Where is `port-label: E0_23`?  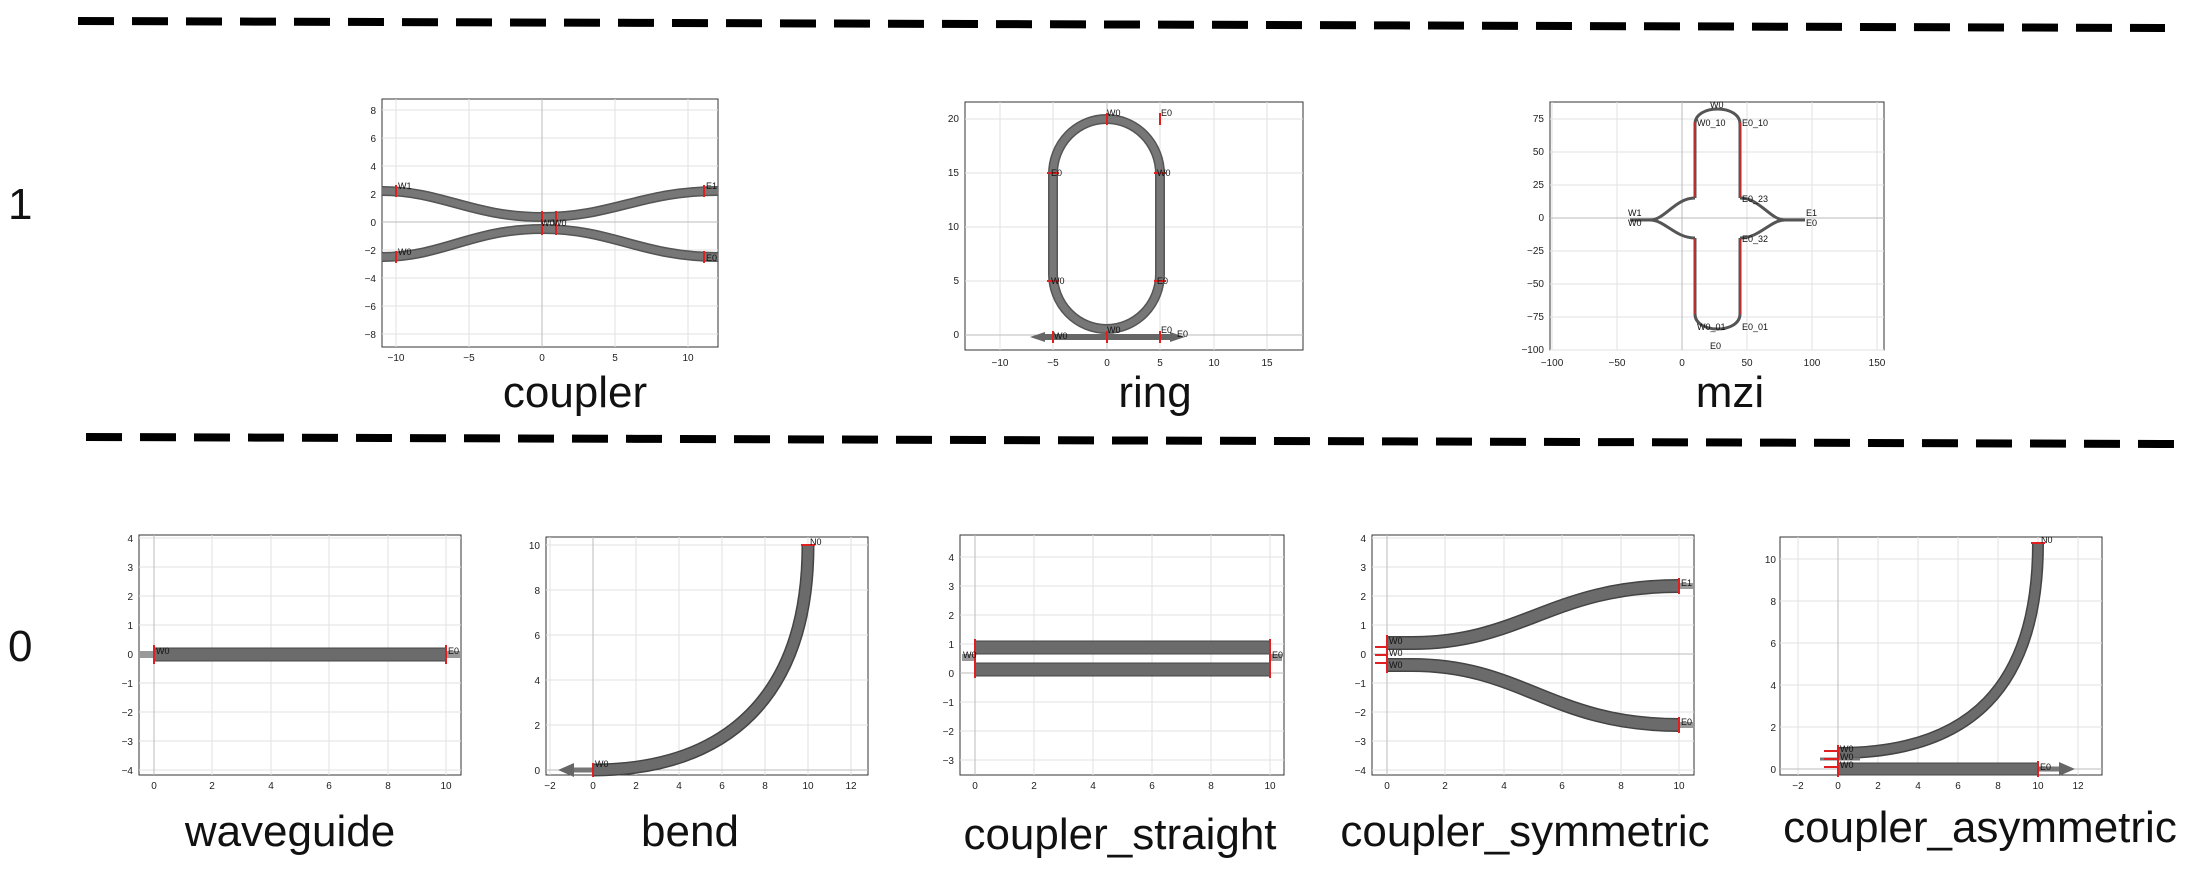 port-label: E0_23 is located at coordinates (1755, 199).